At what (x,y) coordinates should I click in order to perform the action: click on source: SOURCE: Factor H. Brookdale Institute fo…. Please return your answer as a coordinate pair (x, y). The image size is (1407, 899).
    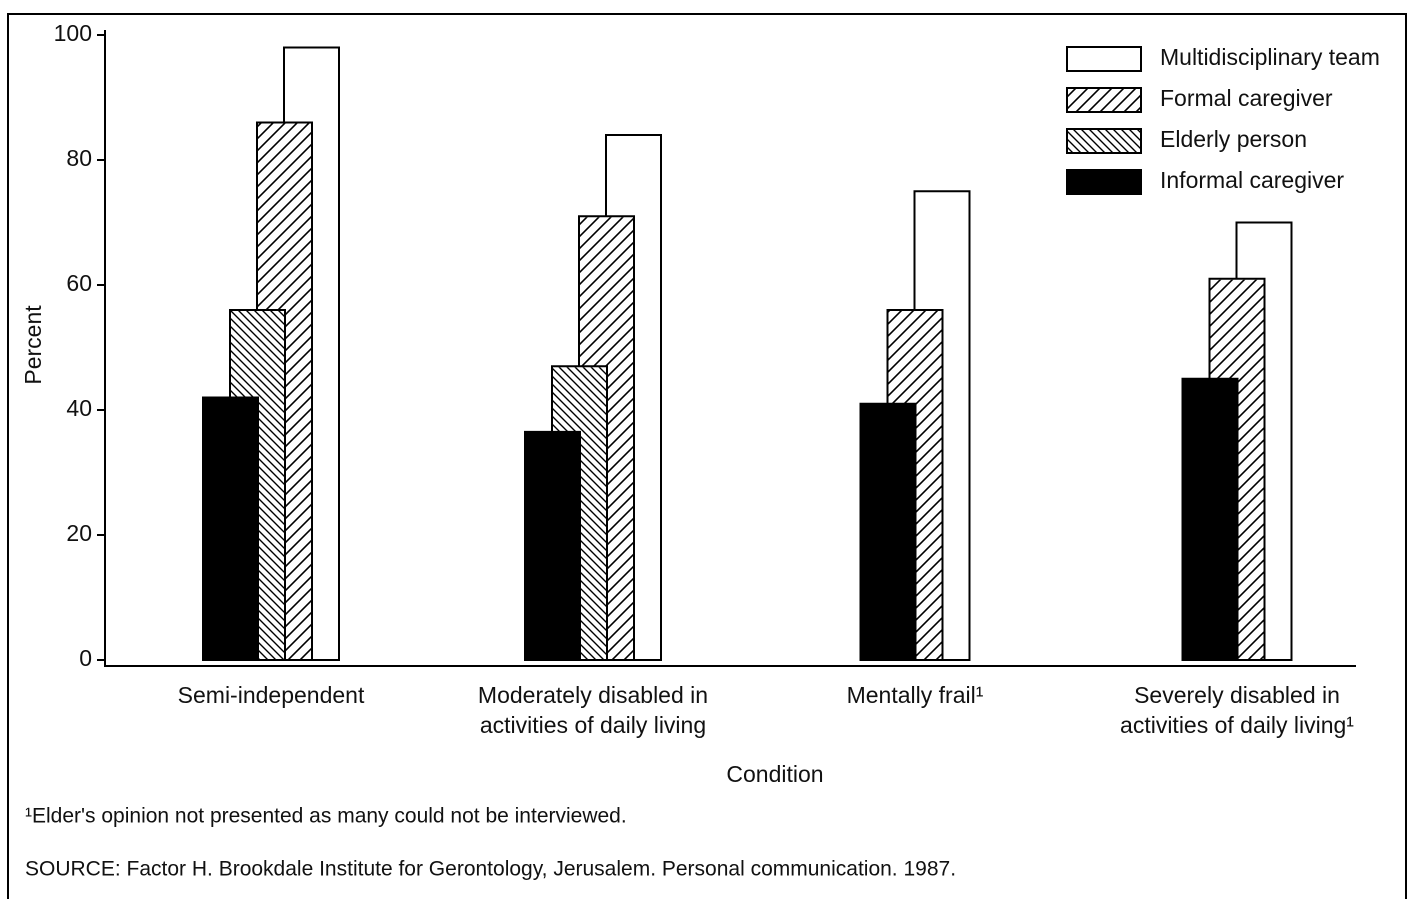
    Looking at the image, I should click on (490, 869).